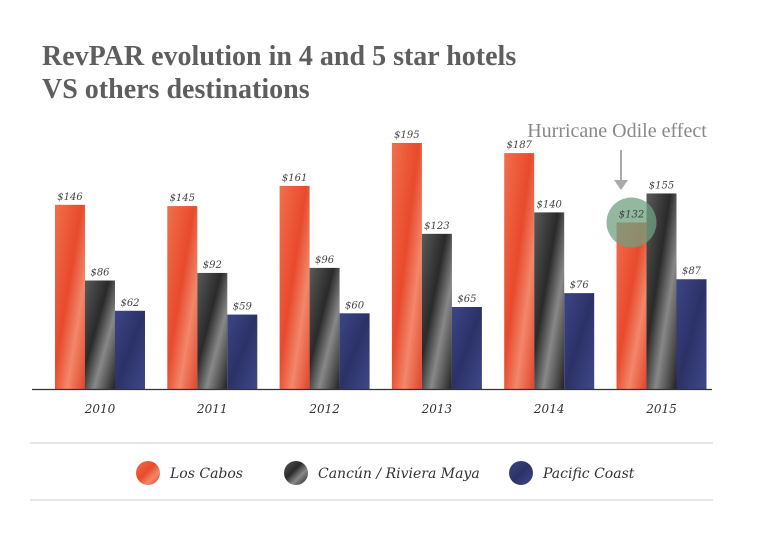 The width and height of the screenshot is (770, 542). I want to click on bar-los-cabos-2014, so click(519, 271).